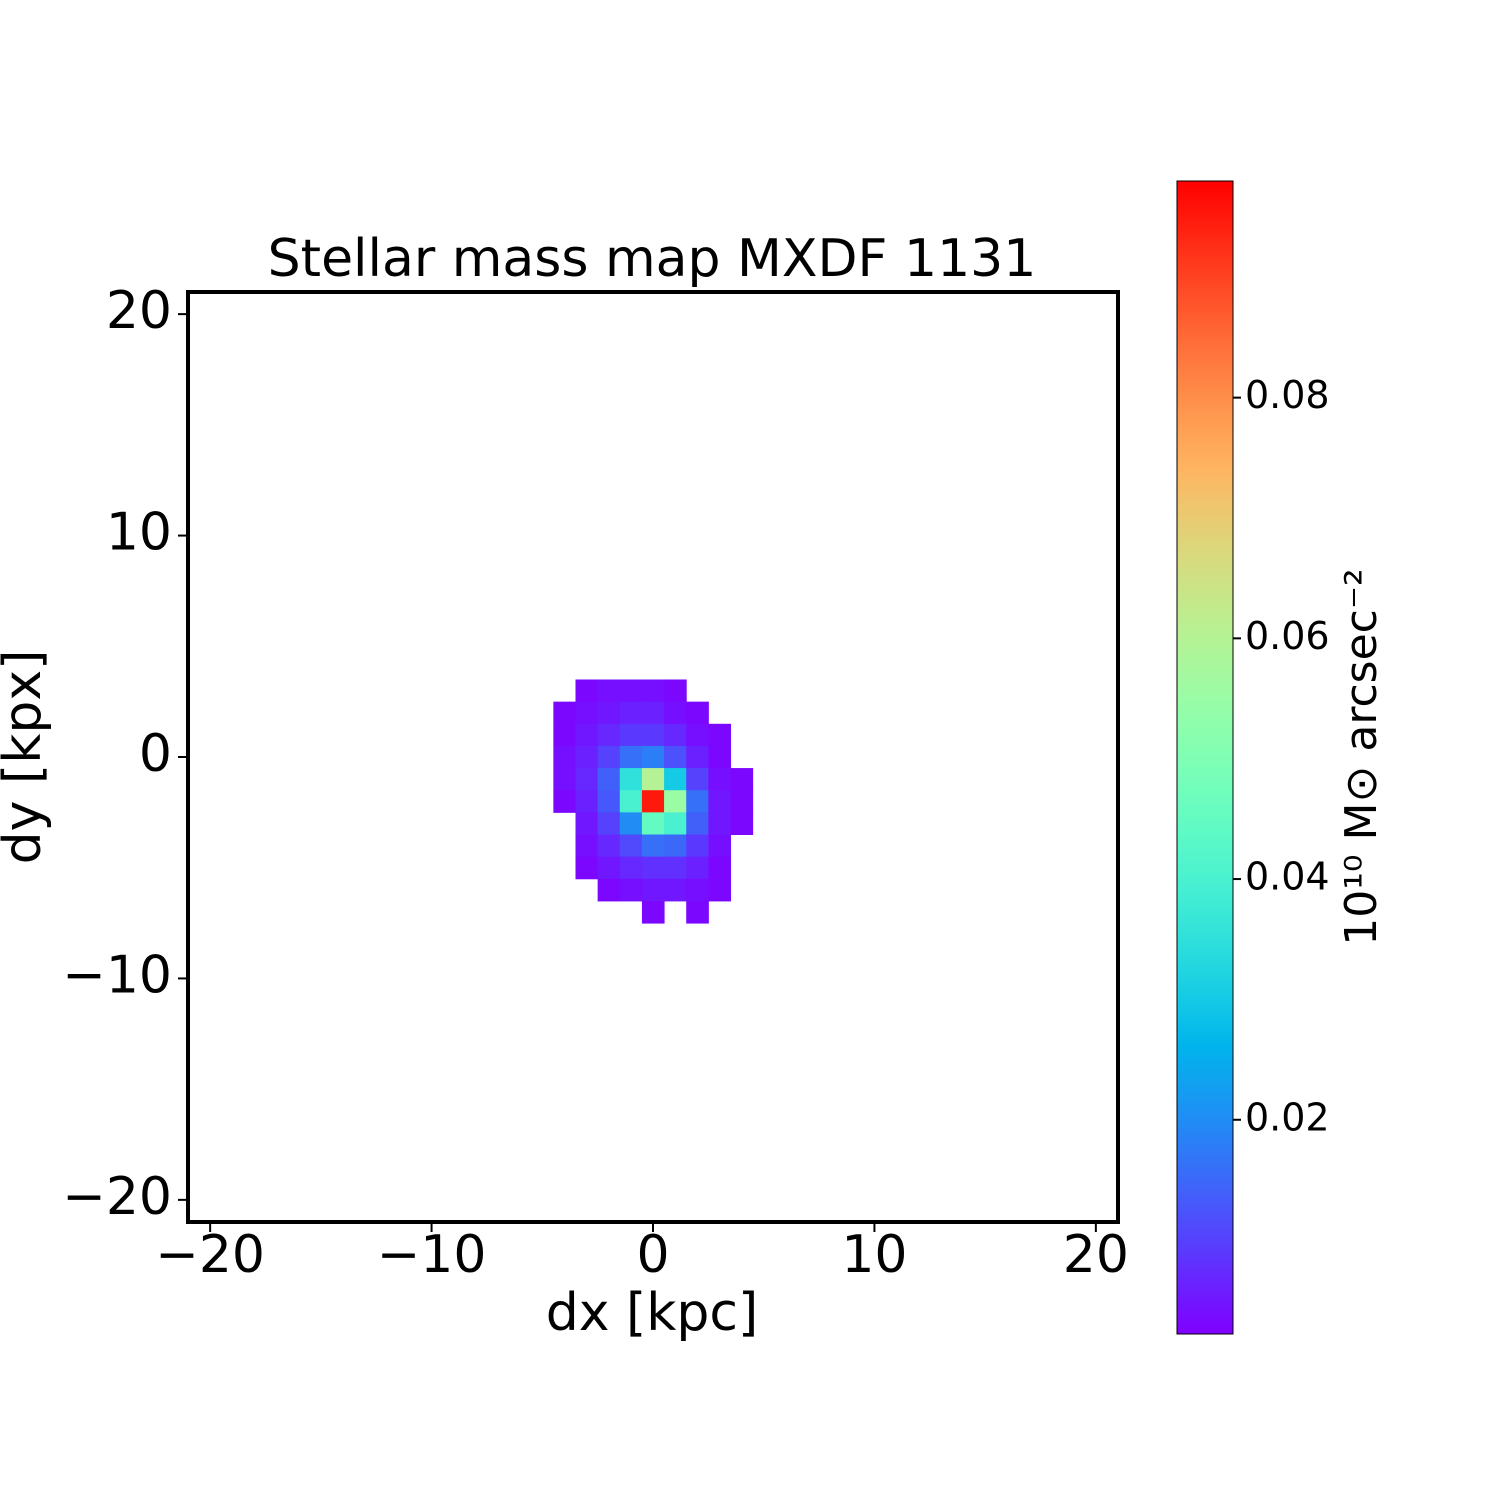  I want to click on x-tick-label: −10, so click(432, 1255).